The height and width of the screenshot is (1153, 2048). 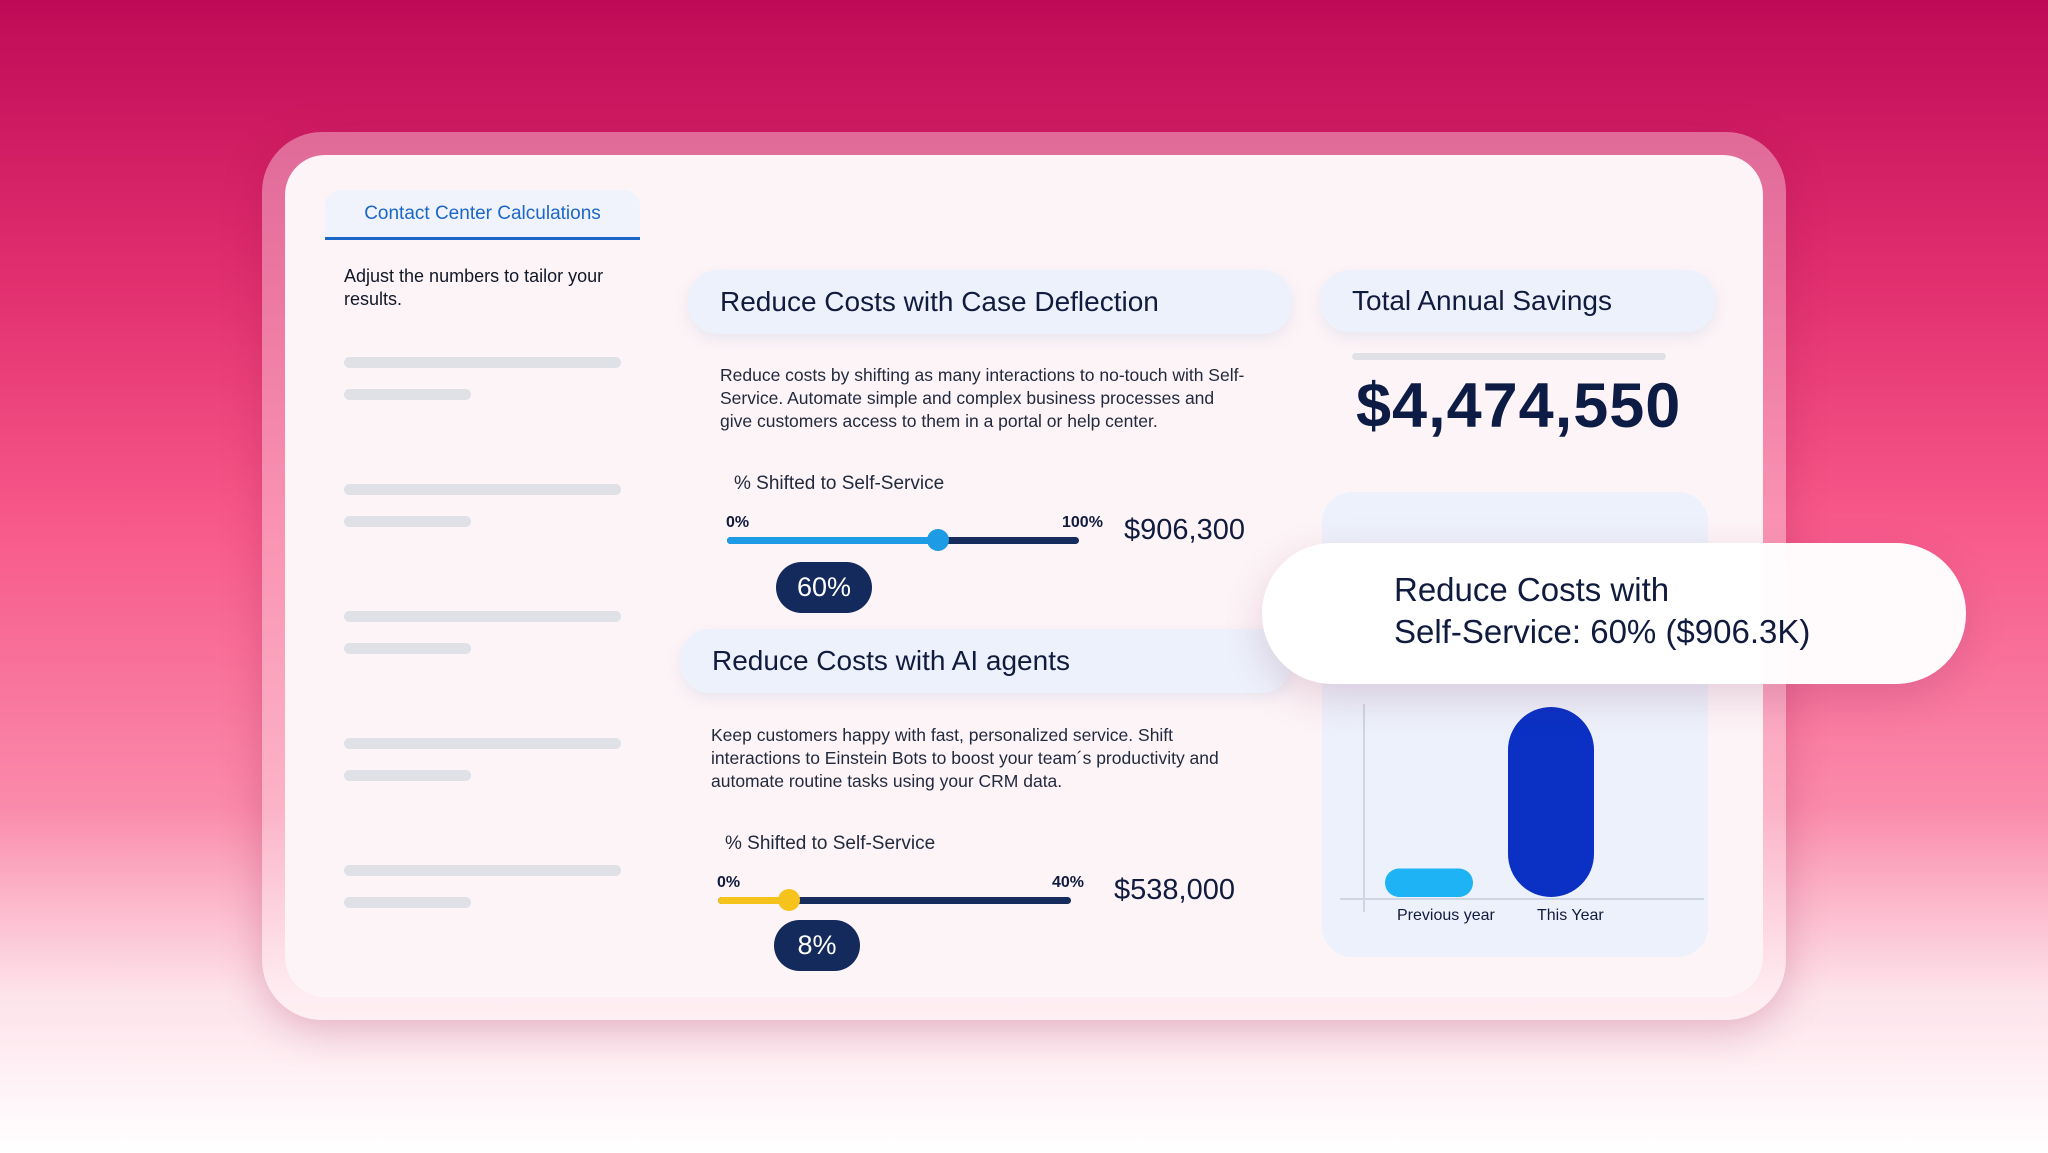 What do you see at coordinates (839, 483) in the screenshot?
I see `case-deflection-slider-label: % Shifted to Self-Service` at bounding box center [839, 483].